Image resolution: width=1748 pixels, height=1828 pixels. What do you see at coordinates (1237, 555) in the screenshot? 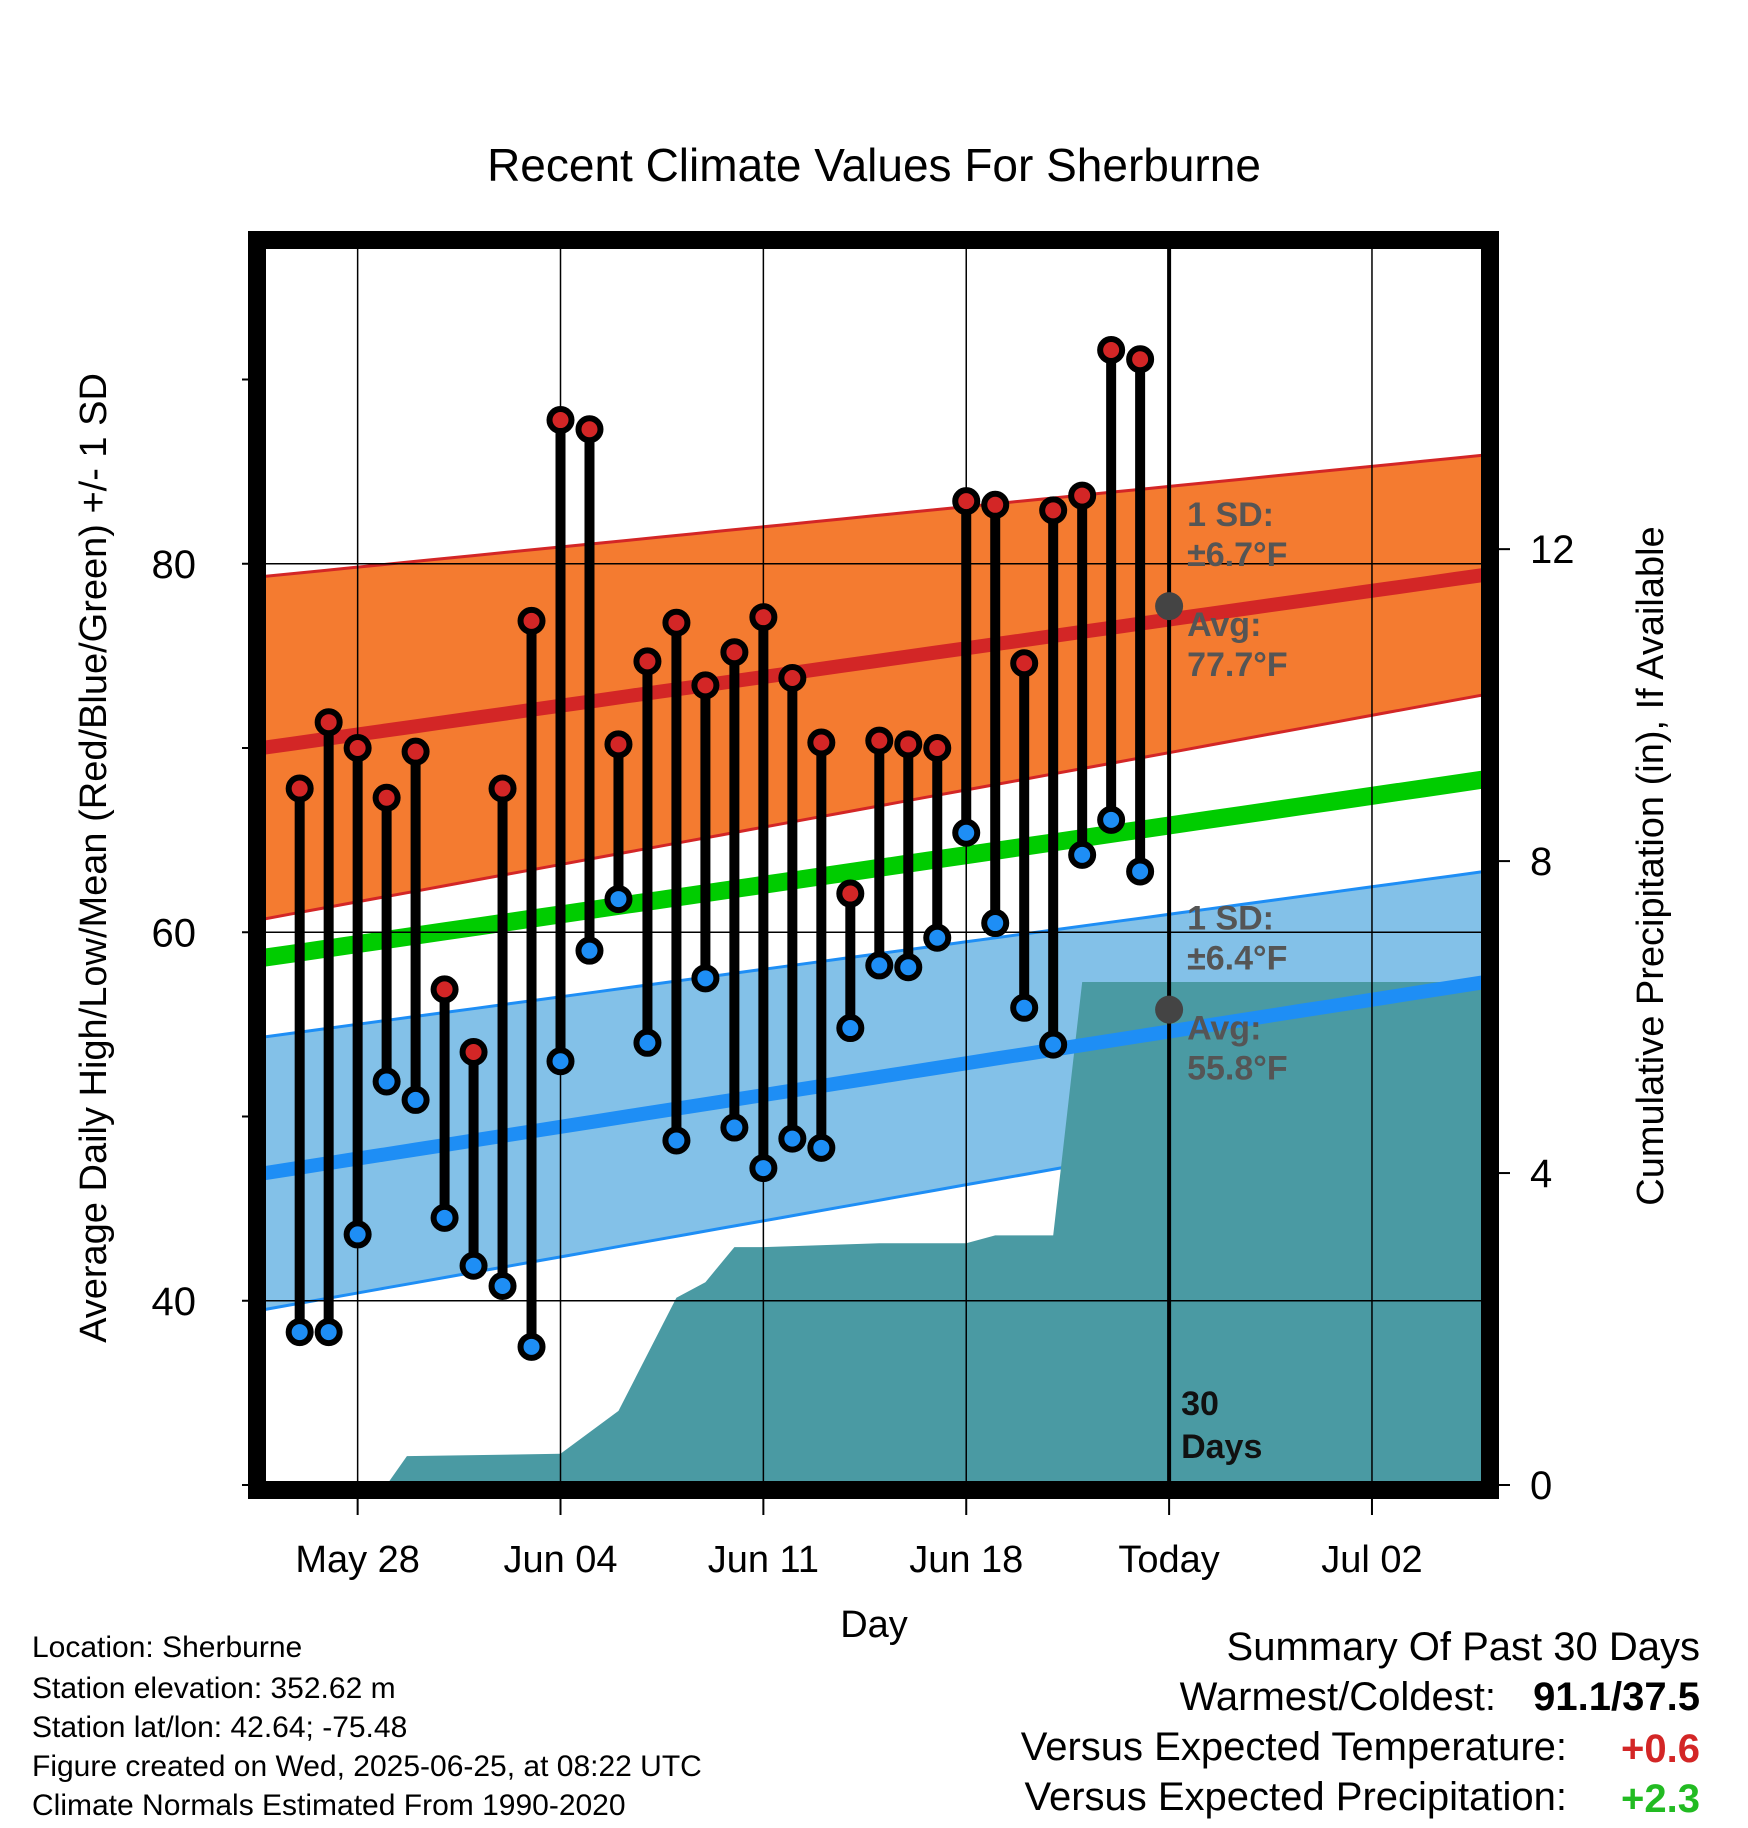
I see `high-sd-value: ±6.7°F` at bounding box center [1237, 555].